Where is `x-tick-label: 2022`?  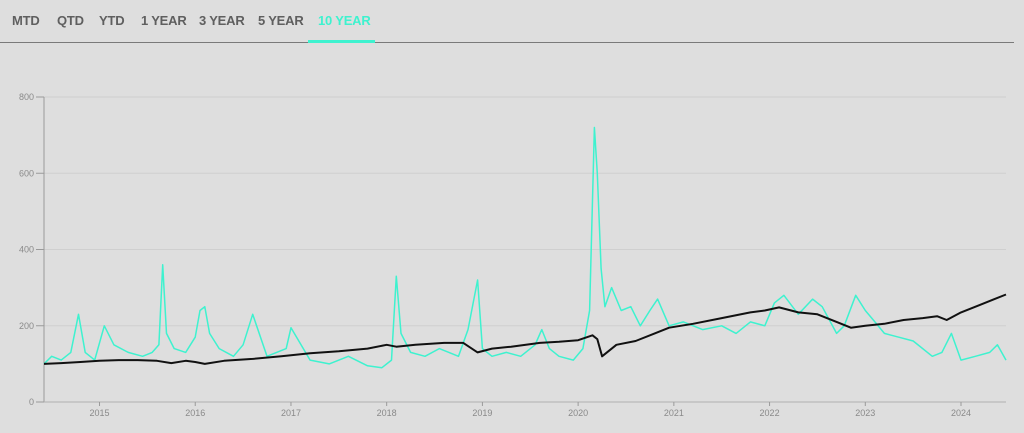
x-tick-label: 2022 is located at coordinates (770, 413).